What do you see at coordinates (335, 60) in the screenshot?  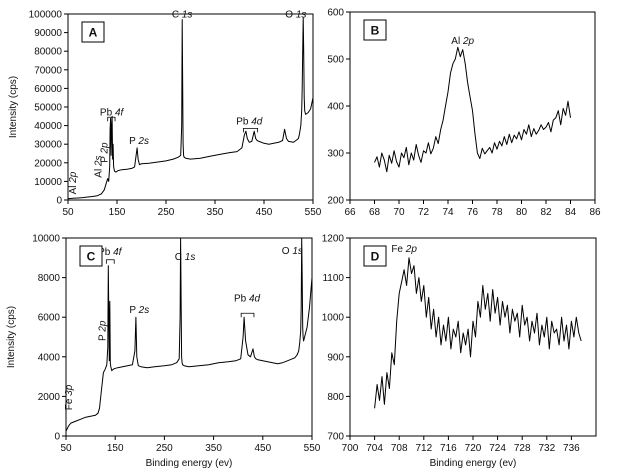 I see `y-tick-label: 500` at bounding box center [335, 60].